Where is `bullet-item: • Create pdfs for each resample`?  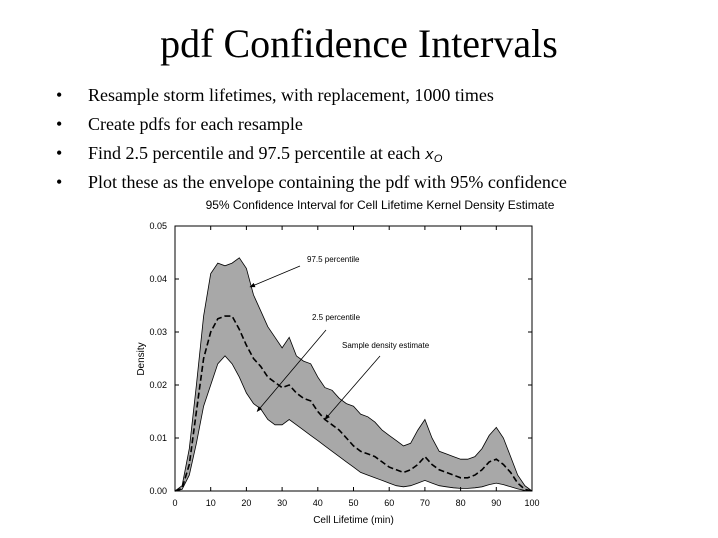 bullet-item: • Create pdfs for each resample is located at coordinates (311, 125).